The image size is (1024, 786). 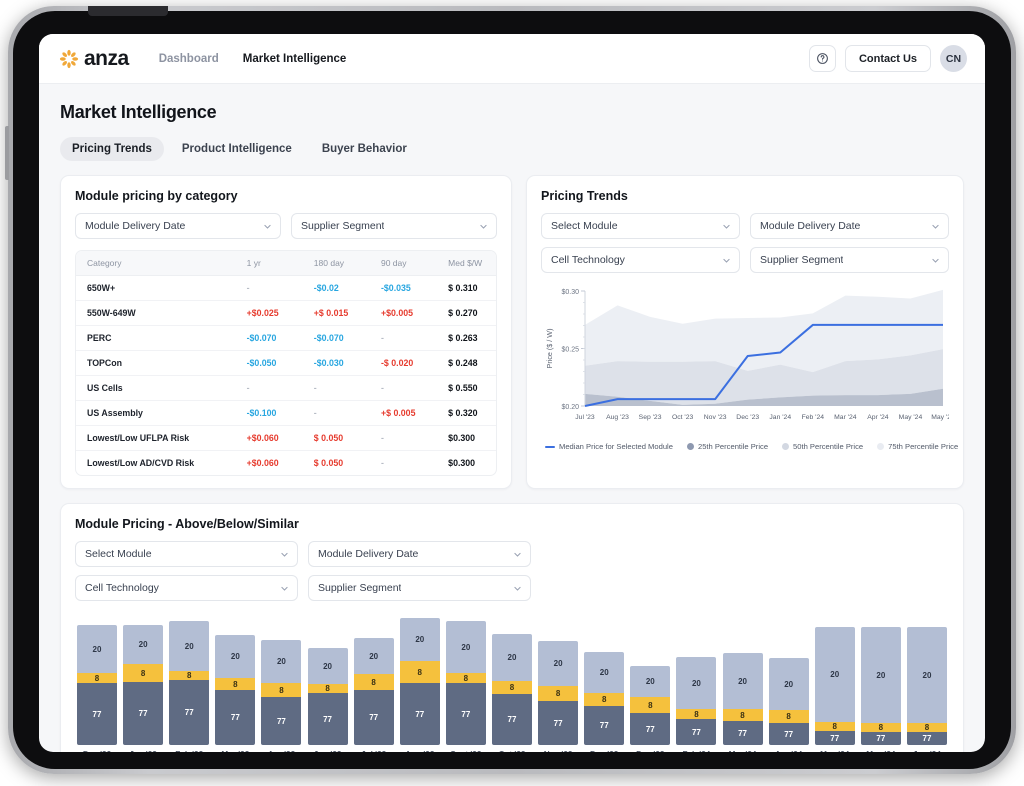 I want to click on legend-median-price: Median Price for Selected Module, so click(x=609, y=446).